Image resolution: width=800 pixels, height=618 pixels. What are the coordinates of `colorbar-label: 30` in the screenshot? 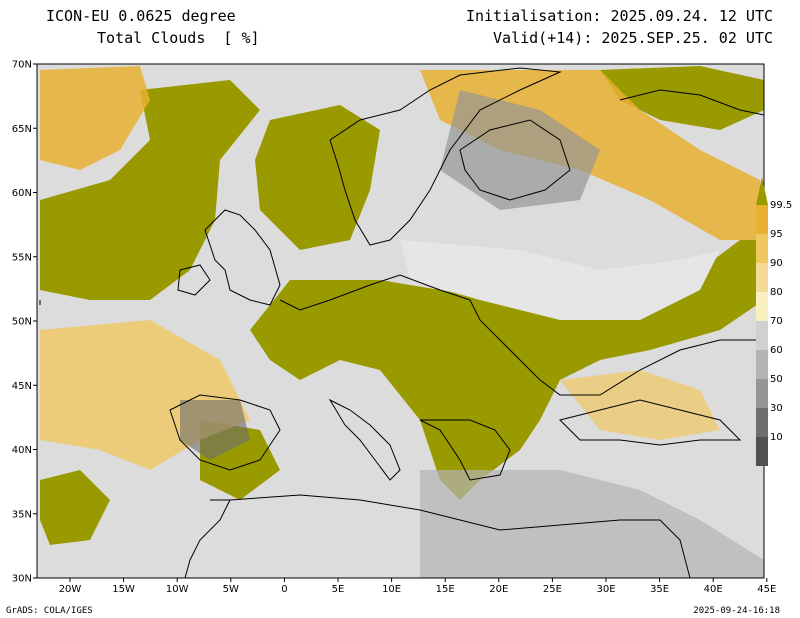 It's located at (776, 408).